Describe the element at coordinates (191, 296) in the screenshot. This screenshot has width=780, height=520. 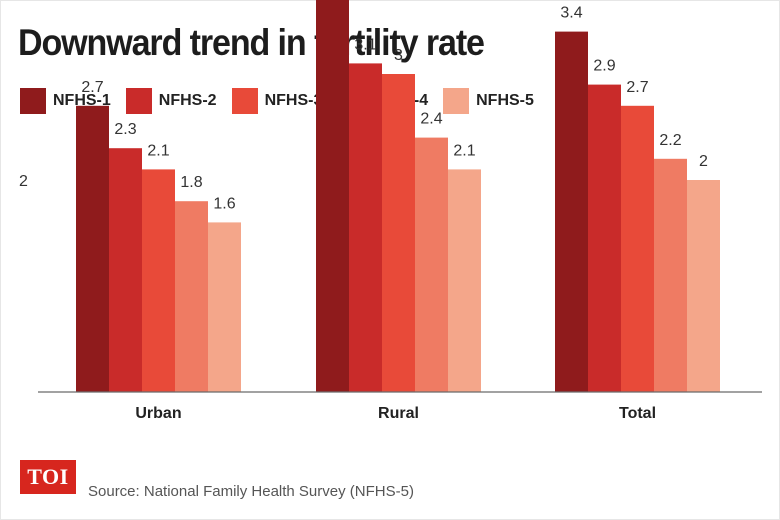
I see `bar-nfhs-4-urban` at that location.